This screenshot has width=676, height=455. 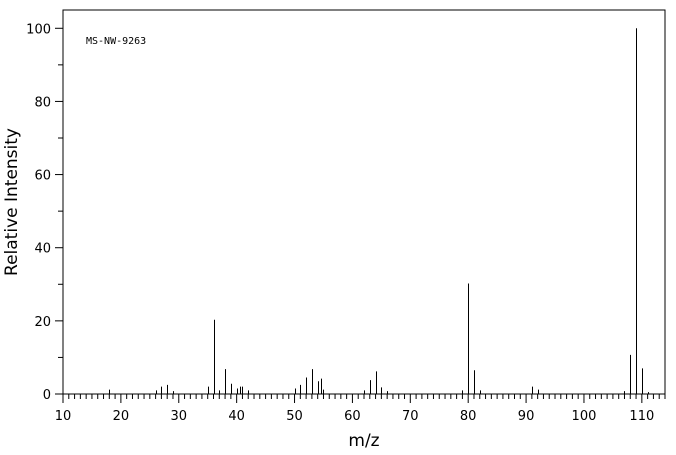 I want to click on x-tick-label: 20, so click(x=121, y=416).